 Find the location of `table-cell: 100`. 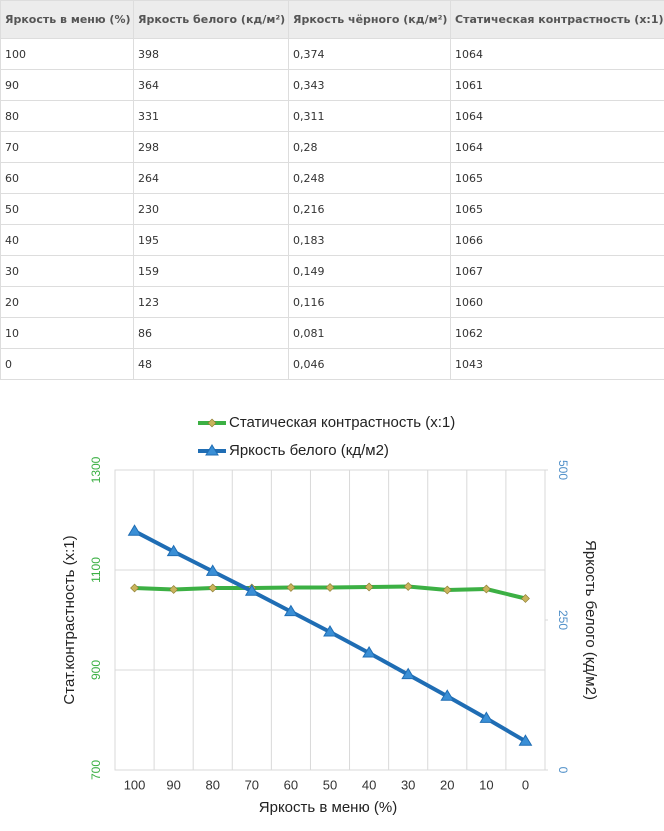

table-cell: 100 is located at coordinates (67, 54).